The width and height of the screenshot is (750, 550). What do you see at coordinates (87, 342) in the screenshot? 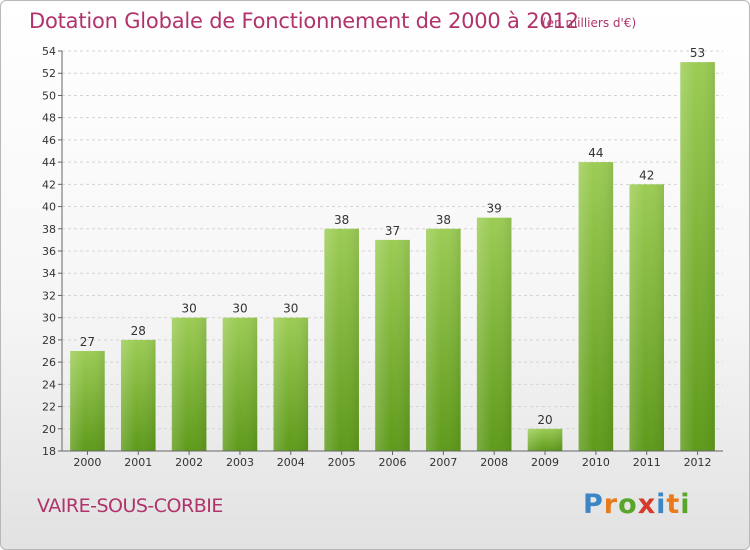
I see `value-label: 27` at bounding box center [87, 342].